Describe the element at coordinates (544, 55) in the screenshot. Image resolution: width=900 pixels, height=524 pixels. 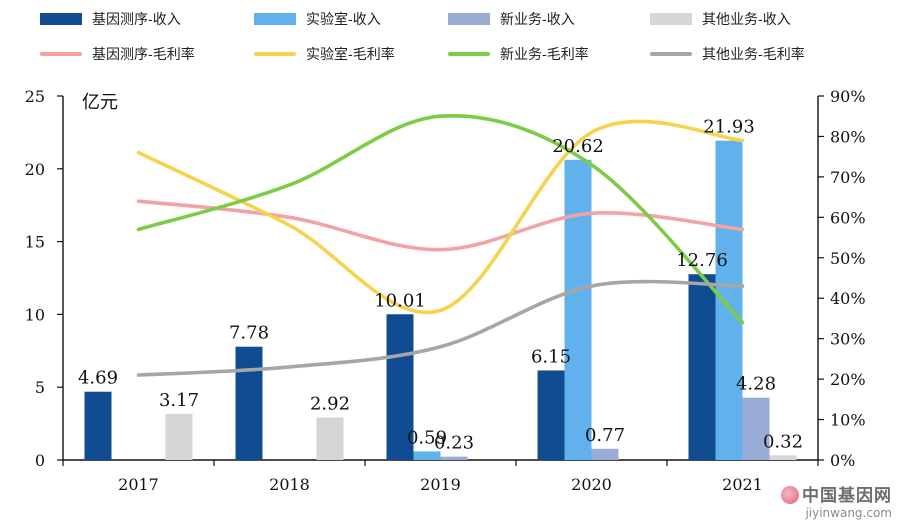
I see `legend-label: 新业务-毛利率` at that location.